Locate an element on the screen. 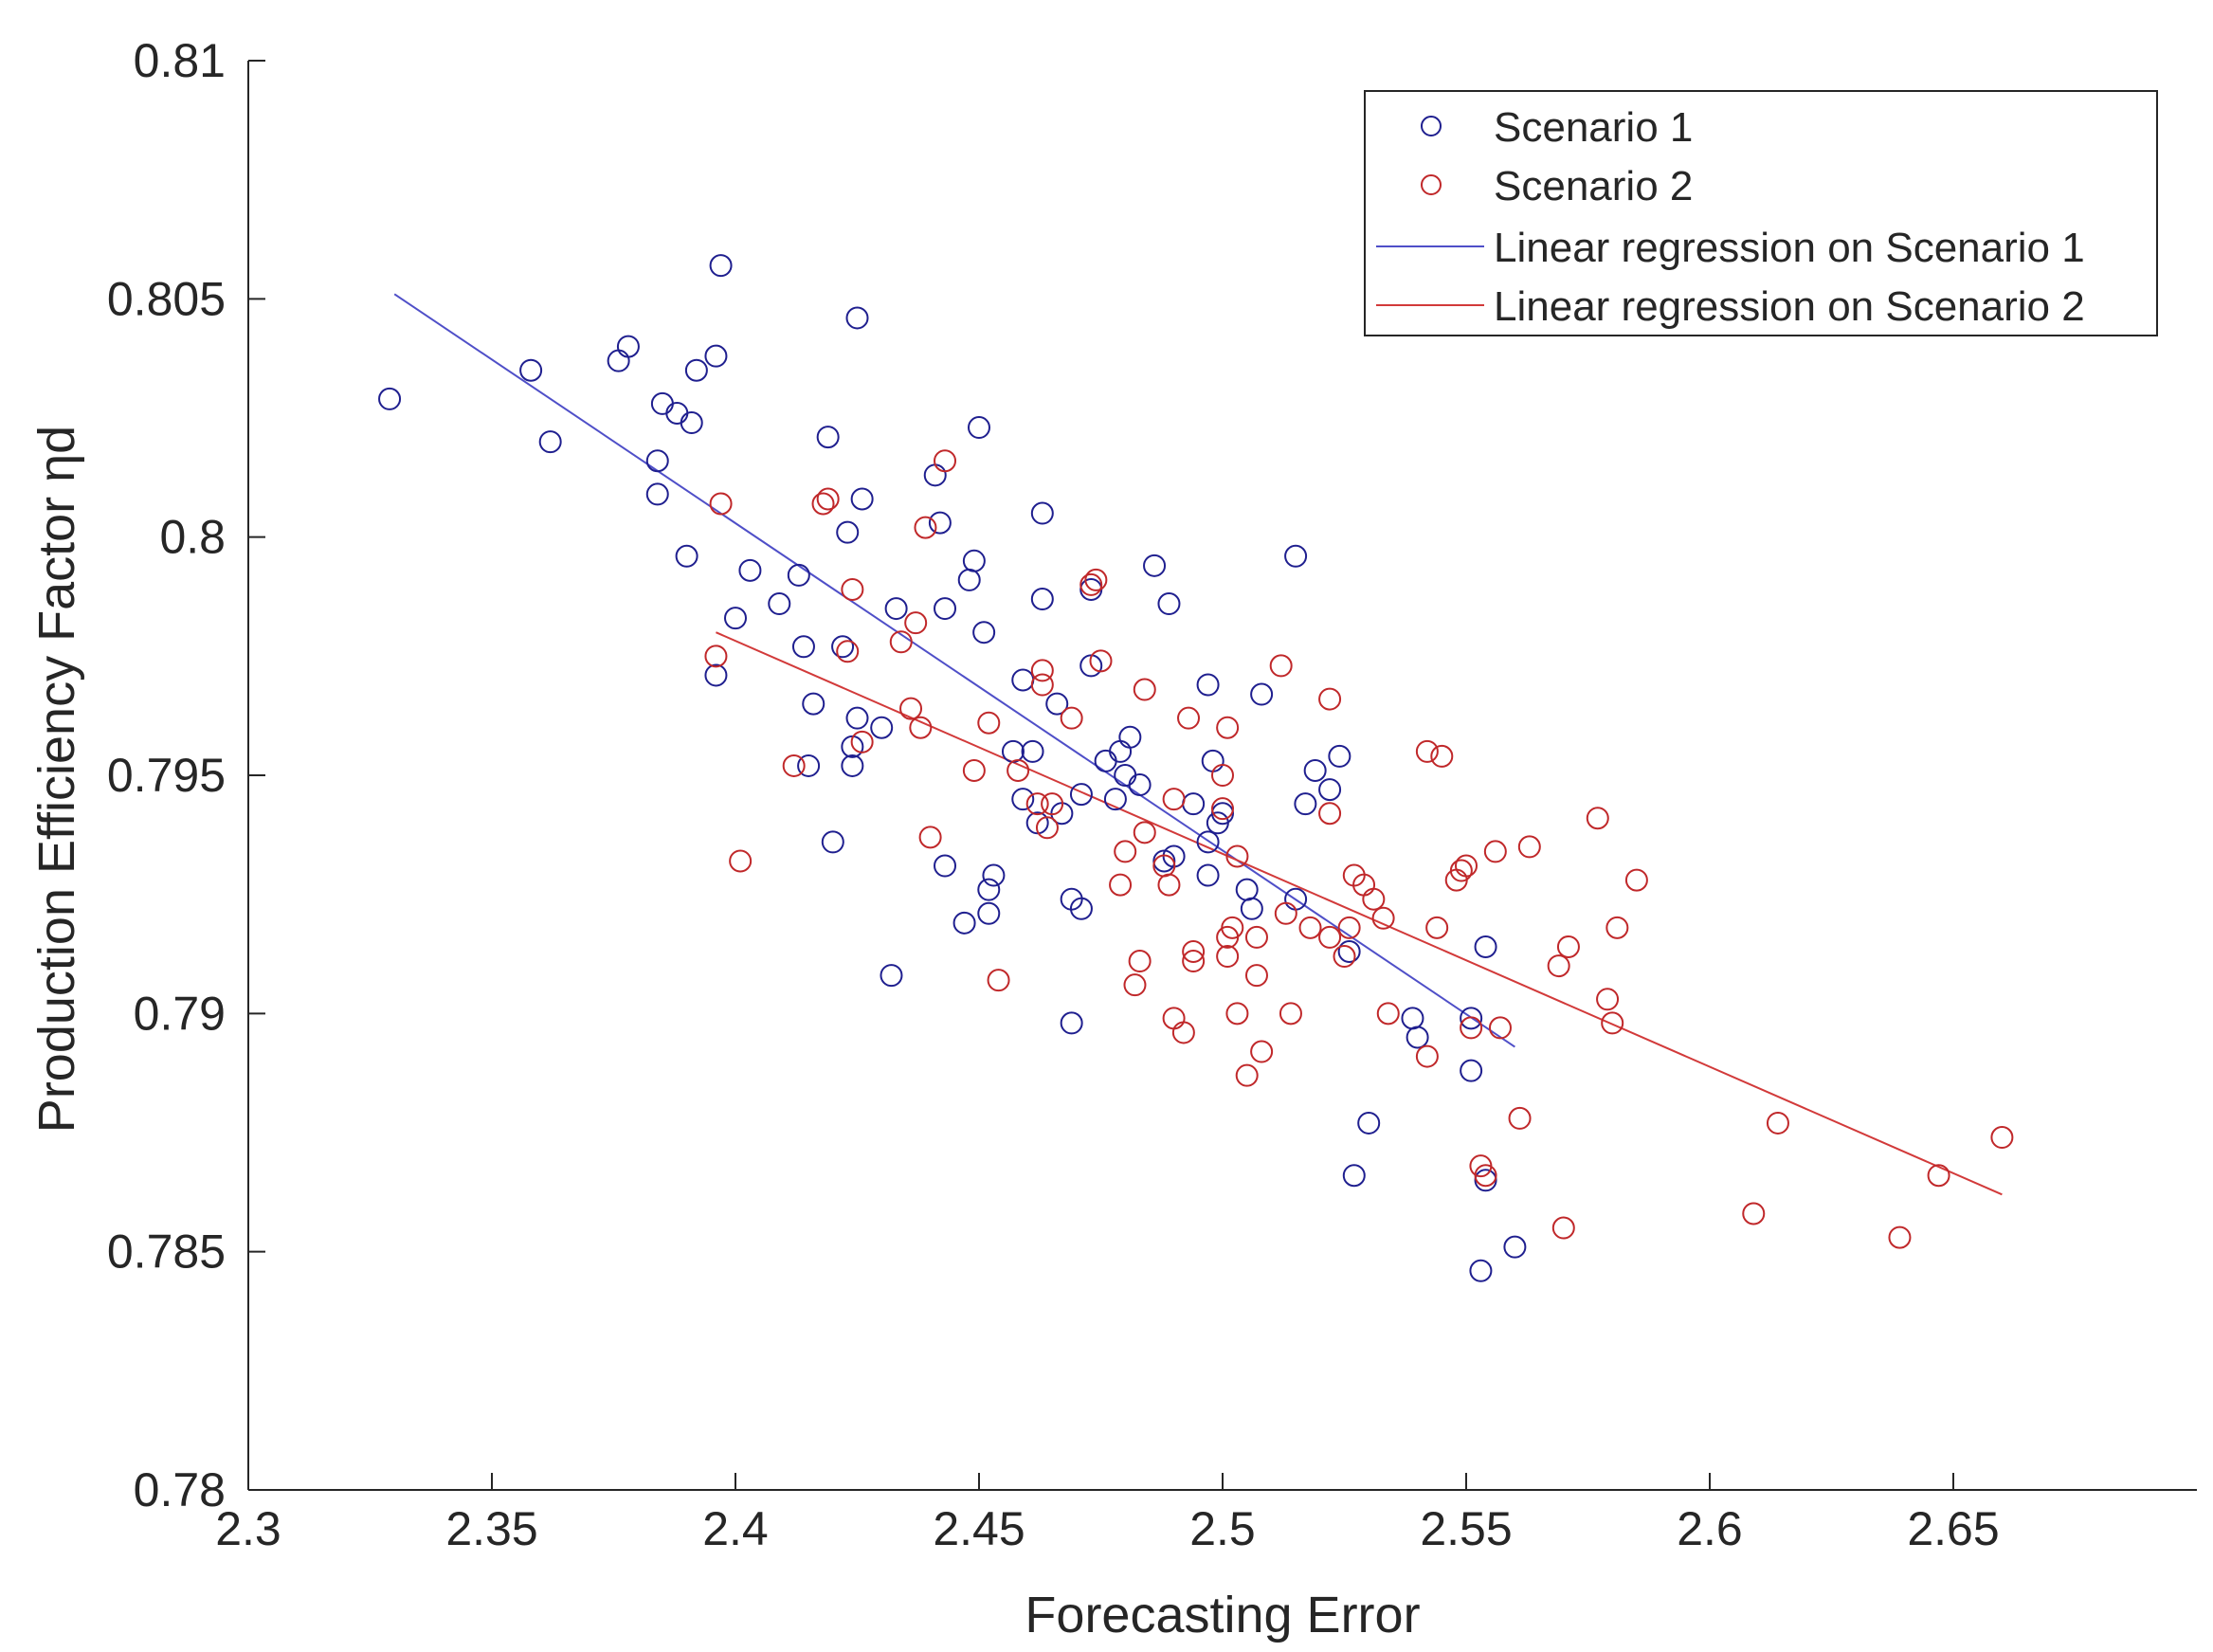 The height and width of the screenshot is (1652, 2213). x-tick-label: 2.5 is located at coordinates (1222, 1528).